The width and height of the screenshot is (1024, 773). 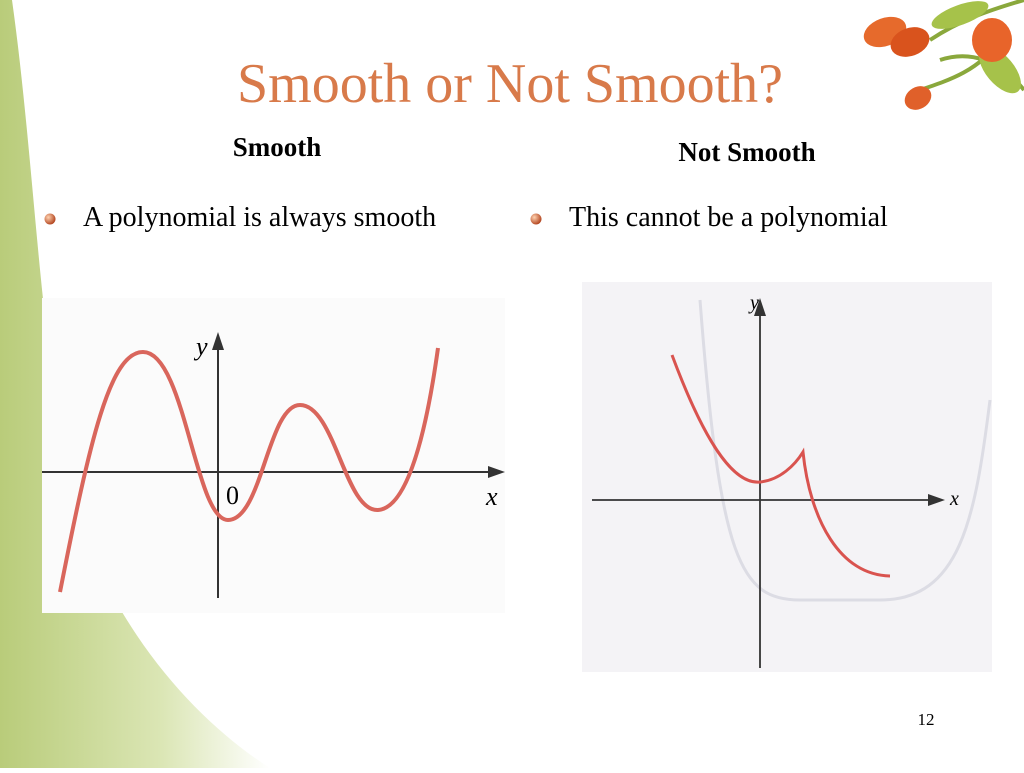 What do you see at coordinates (728, 217) in the screenshot?
I see `bullet-text: This cannot be a polynomial` at bounding box center [728, 217].